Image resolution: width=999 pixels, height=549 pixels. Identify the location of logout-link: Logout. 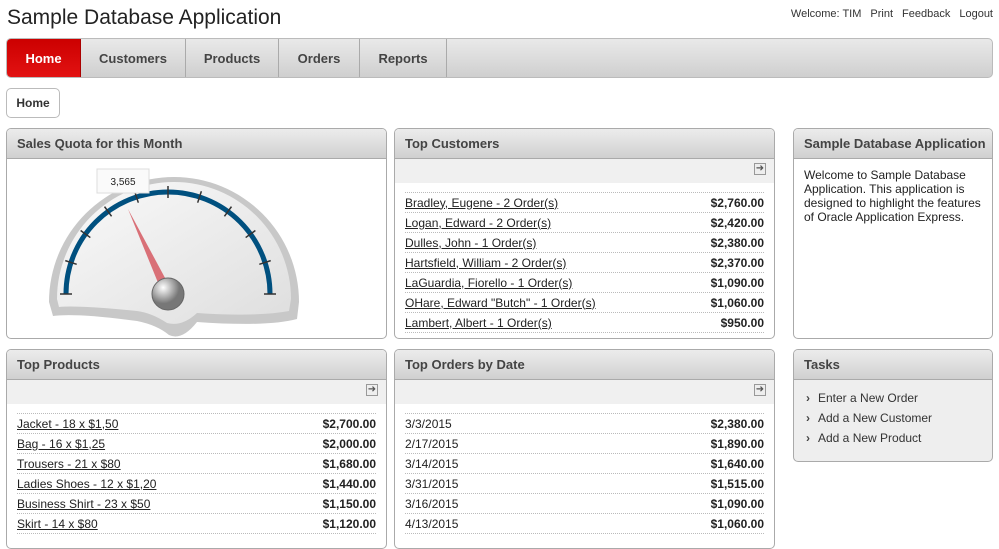
(976, 14).